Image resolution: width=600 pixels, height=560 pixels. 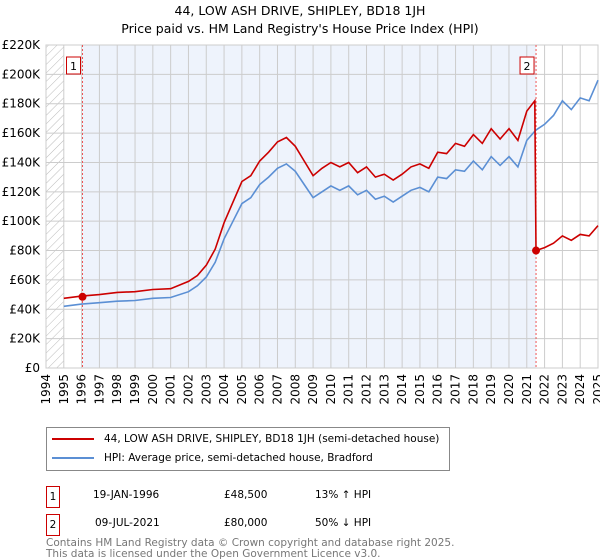 I want to click on x-tick-label: 2023, so click(x=562, y=389).